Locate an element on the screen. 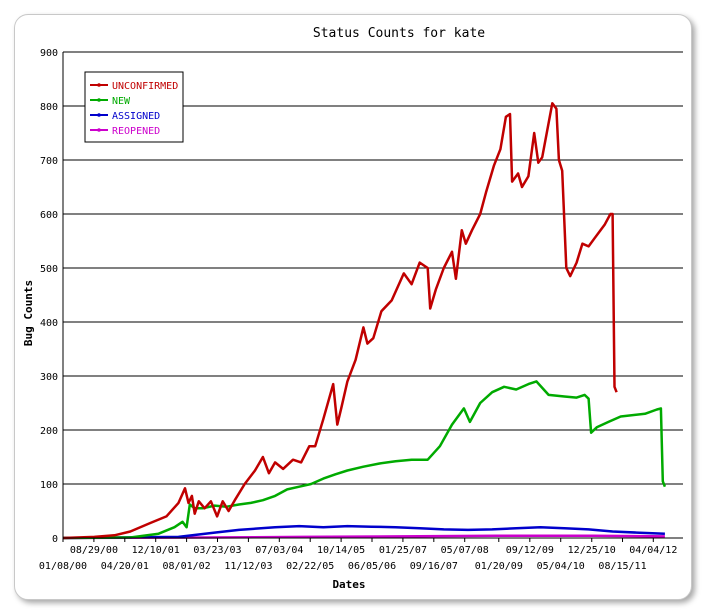 Image resolution: width=706 pixels, height=613 pixels. x-tick-label-lower: 08/15/11 is located at coordinates (622, 566).